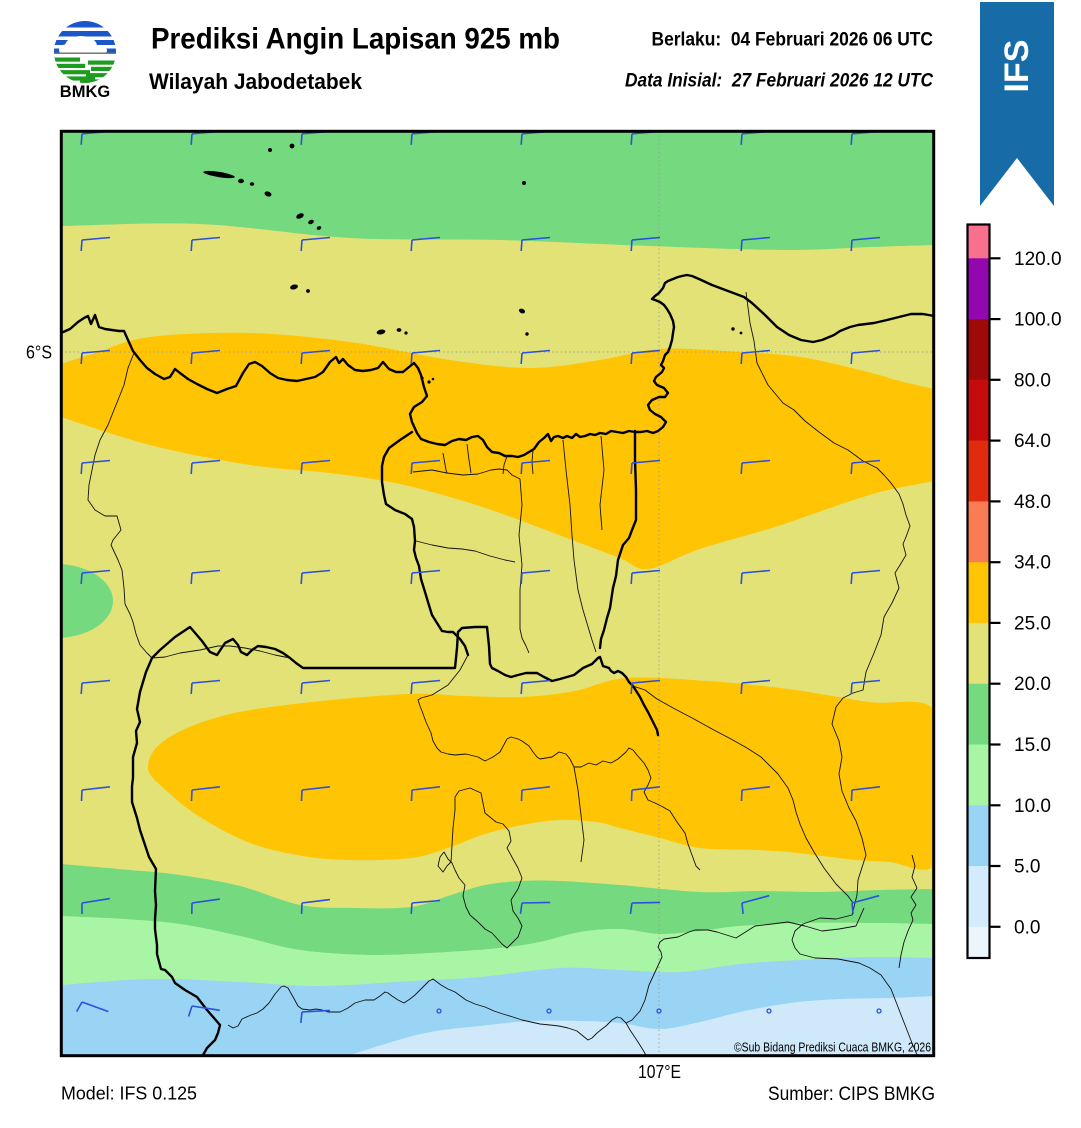 This screenshot has width=1081, height=1128. Describe the element at coordinates (1032, 502) in the screenshot. I see `svg-text: 48.0` at that location.